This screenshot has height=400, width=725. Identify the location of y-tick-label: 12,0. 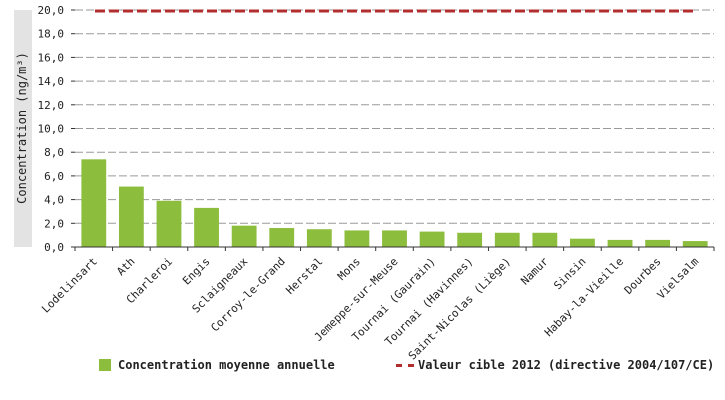
(51, 105).